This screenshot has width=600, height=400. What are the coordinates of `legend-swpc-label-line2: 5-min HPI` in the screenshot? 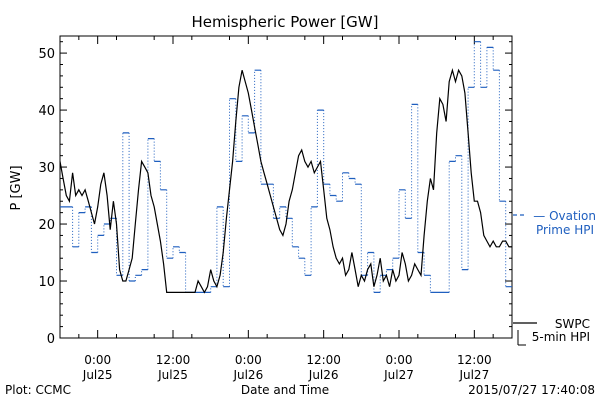 It's located at (561, 337).